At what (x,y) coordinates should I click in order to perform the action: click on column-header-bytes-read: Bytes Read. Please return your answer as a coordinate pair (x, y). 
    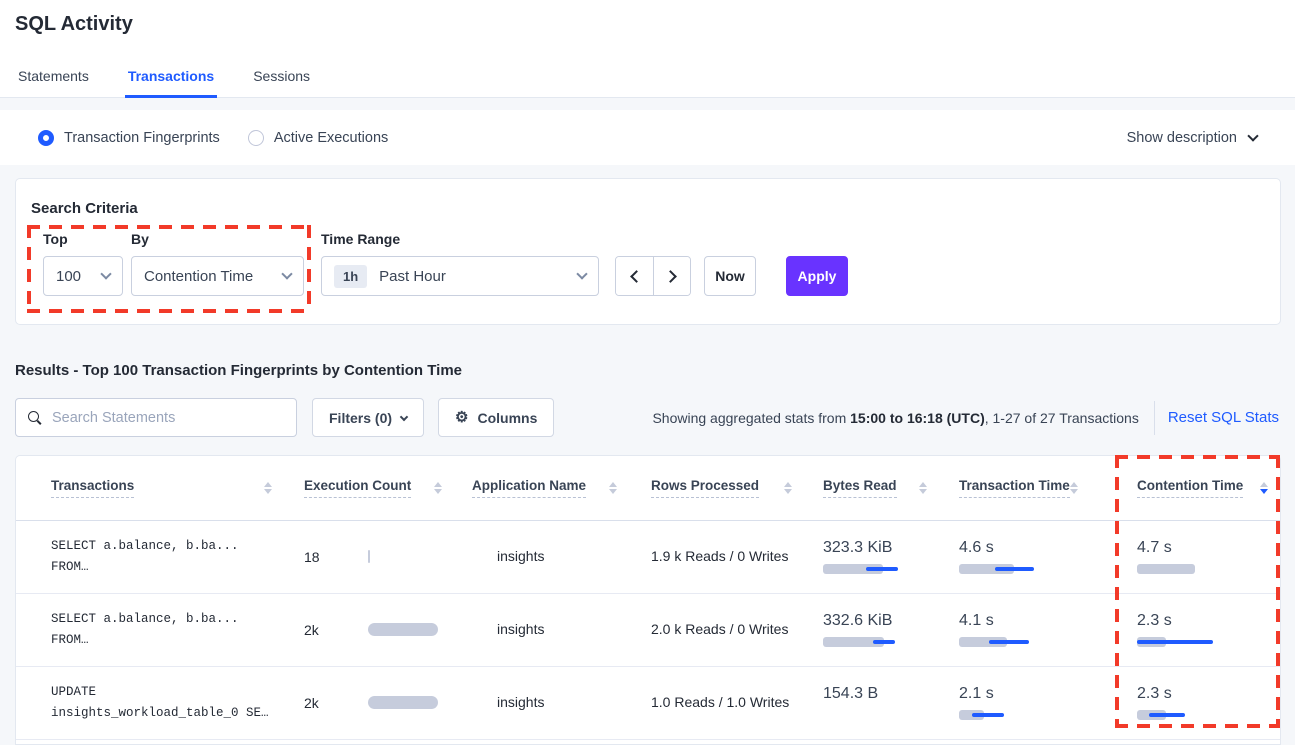
    Looking at the image, I should click on (860, 488).